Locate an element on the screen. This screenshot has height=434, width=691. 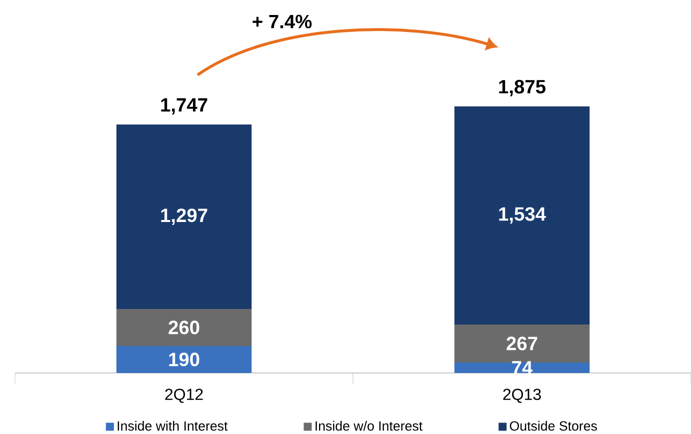
data-label: 74 is located at coordinates (522, 367).